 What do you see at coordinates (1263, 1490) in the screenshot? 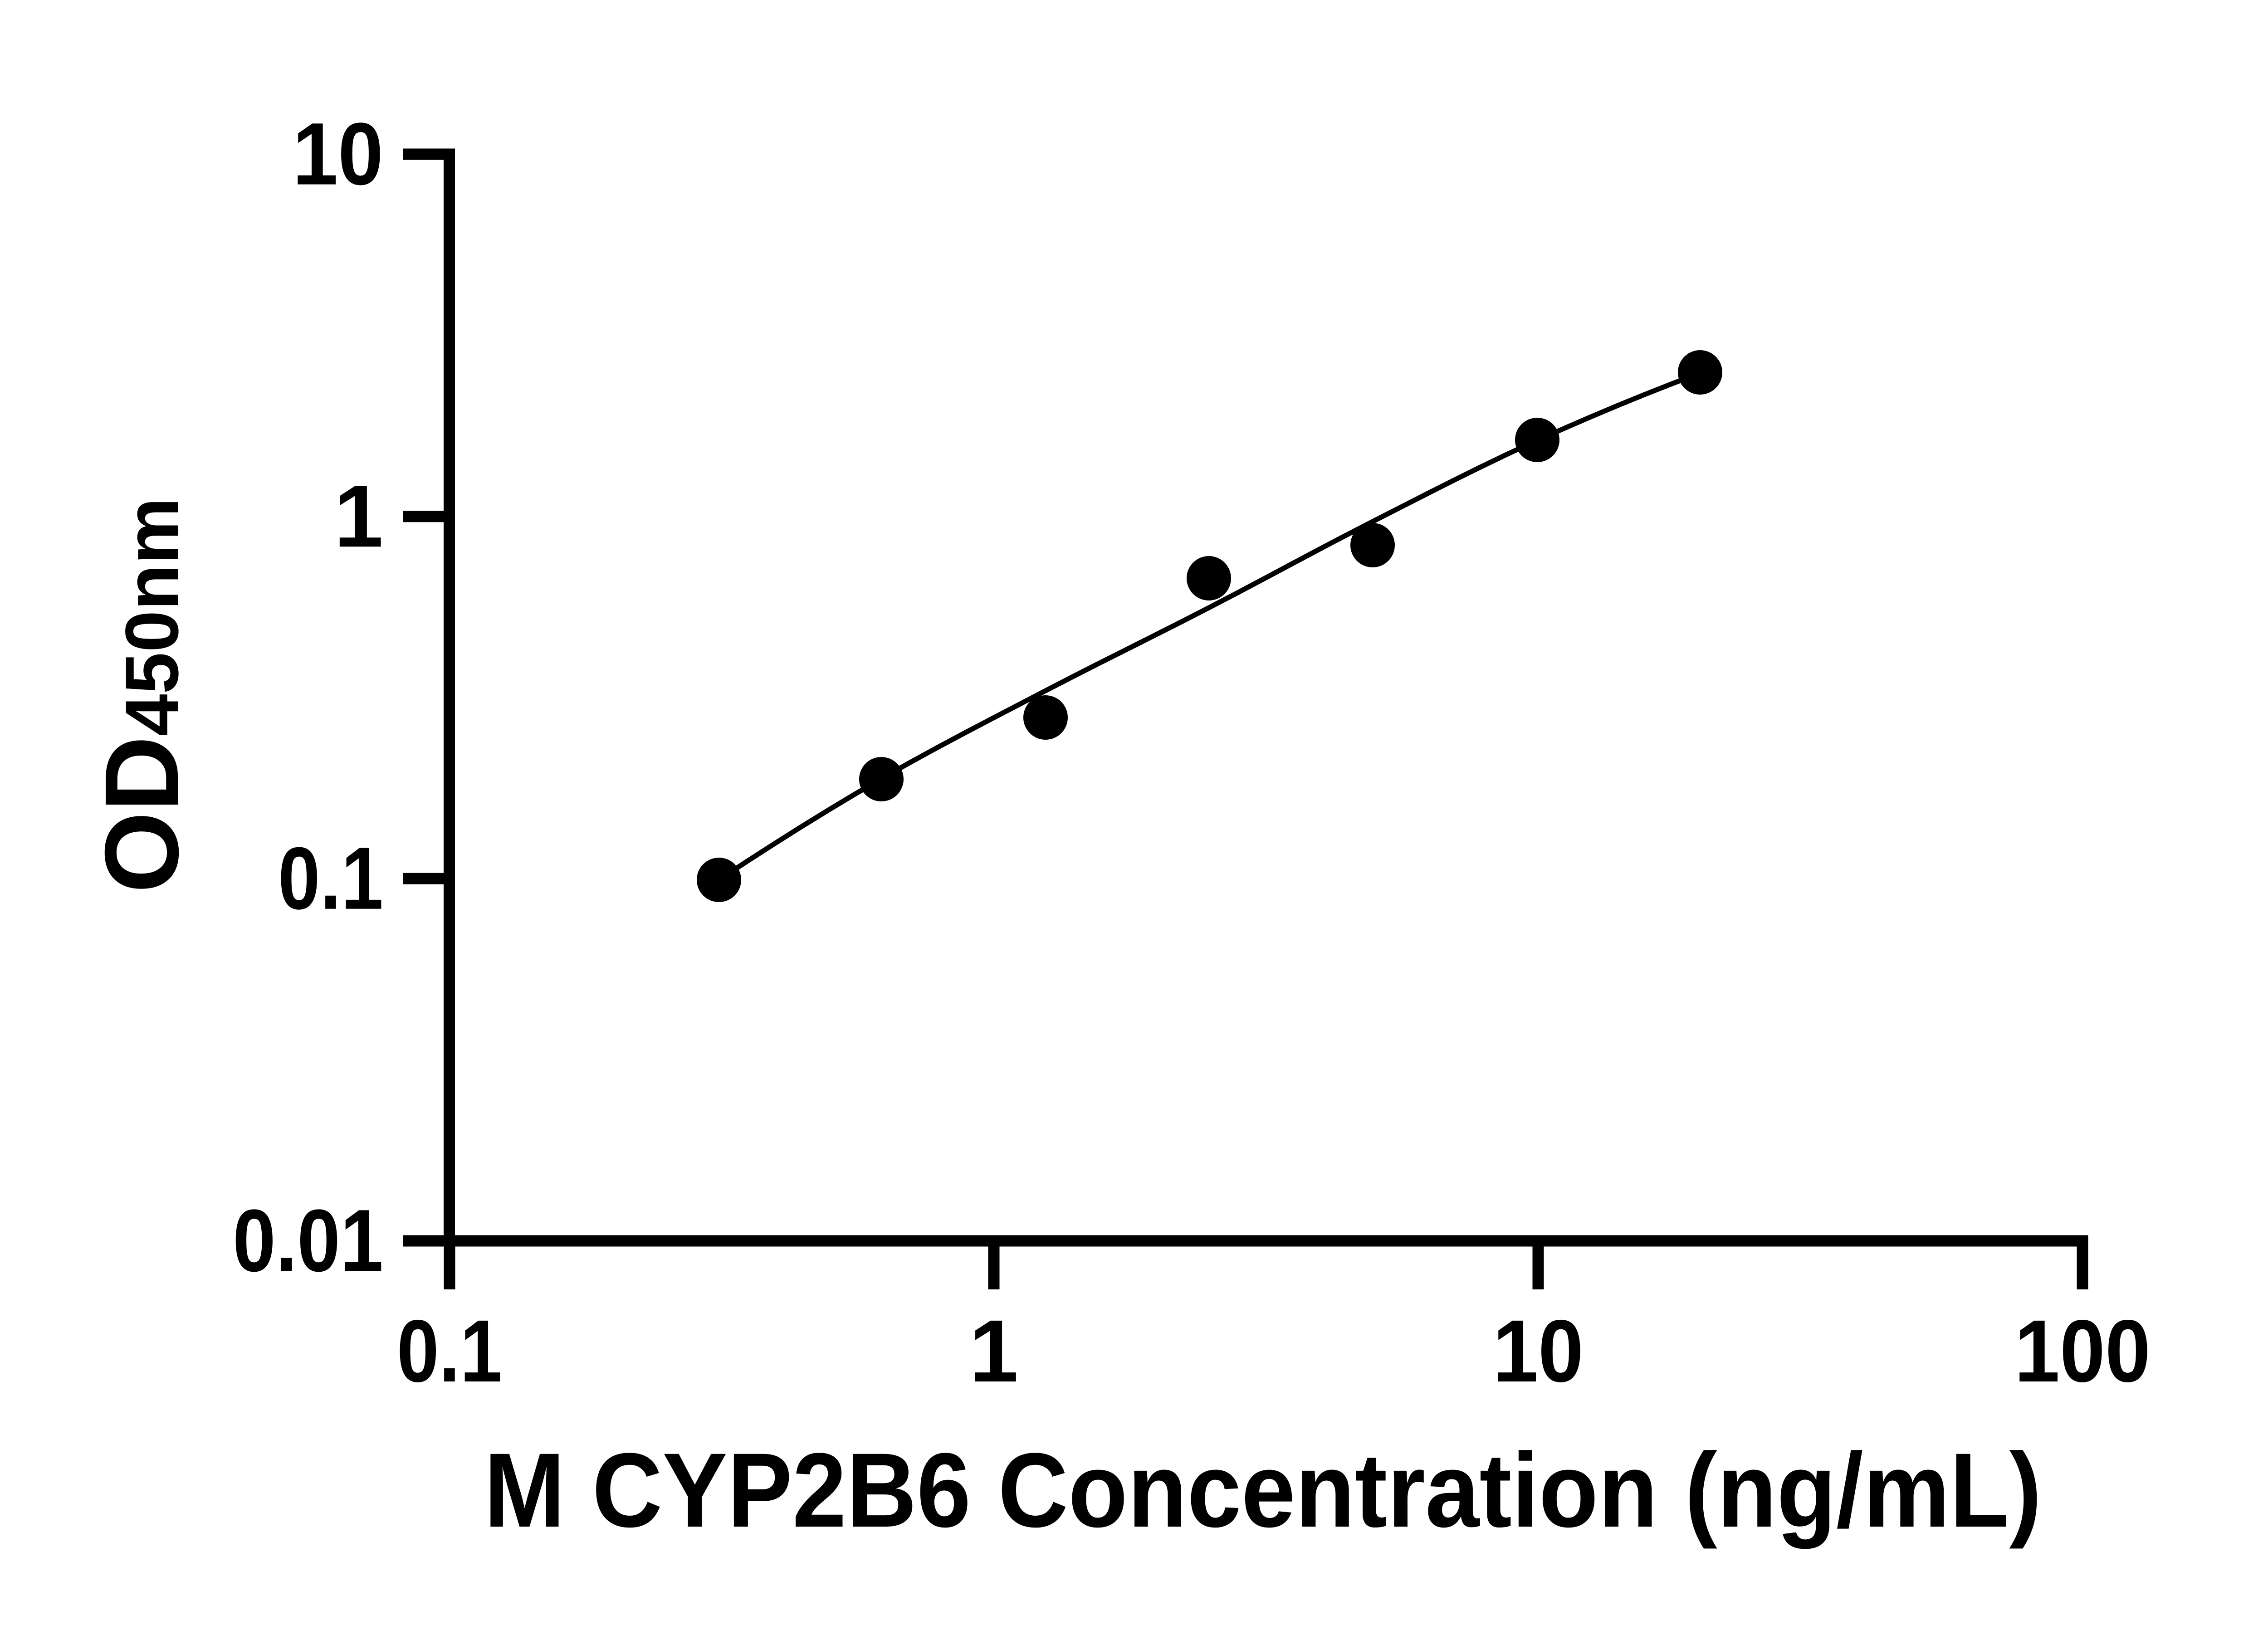
I see `svg-text: M CYP2B6 Concentration (ng/mL)` at bounding box center [1263, 1490].